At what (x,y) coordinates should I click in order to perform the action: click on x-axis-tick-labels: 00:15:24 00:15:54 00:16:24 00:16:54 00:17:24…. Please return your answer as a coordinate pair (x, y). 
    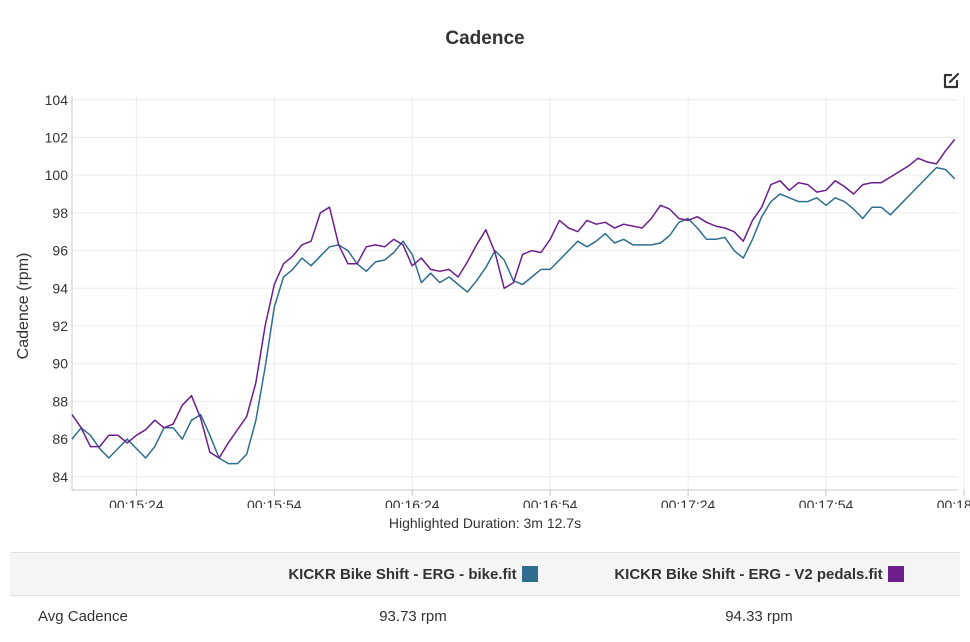
    Looking at the image, I should click on (539, 502).